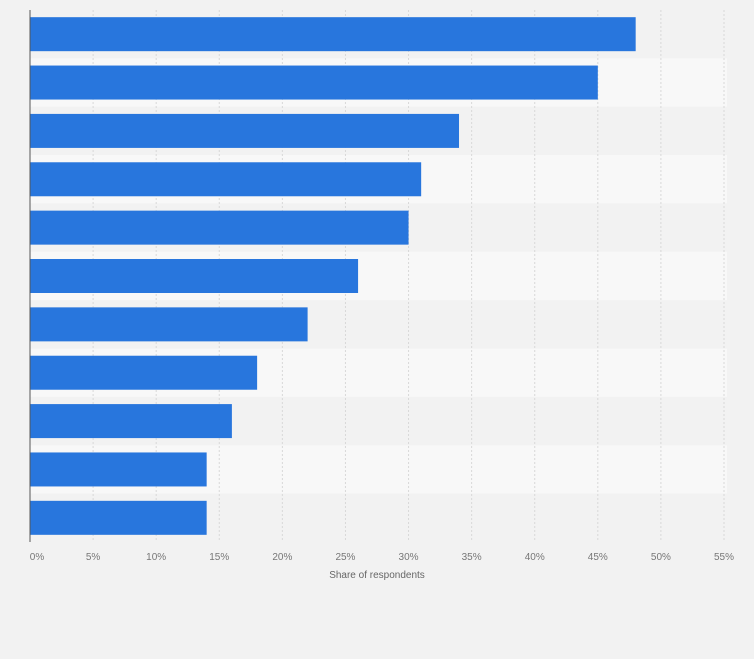 Image resolution: width=754 pixels, height=659 pixels. I want to click on x-tick-label: 15%, so click(219, 557).